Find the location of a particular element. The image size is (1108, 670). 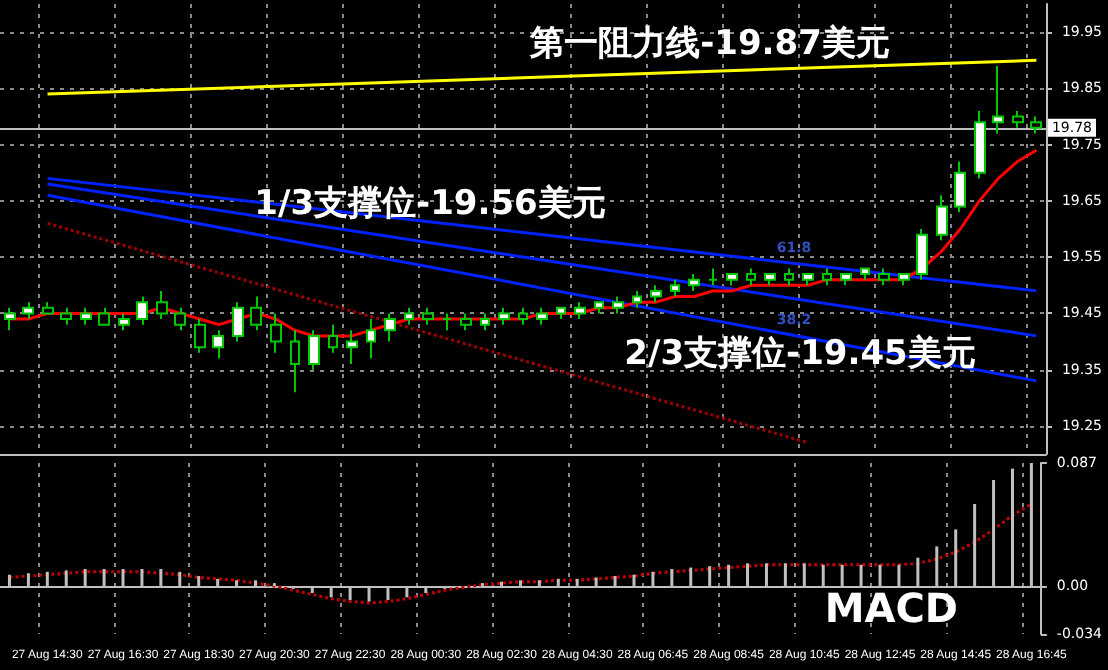

text: MACD is located at coordinates (891, 608).